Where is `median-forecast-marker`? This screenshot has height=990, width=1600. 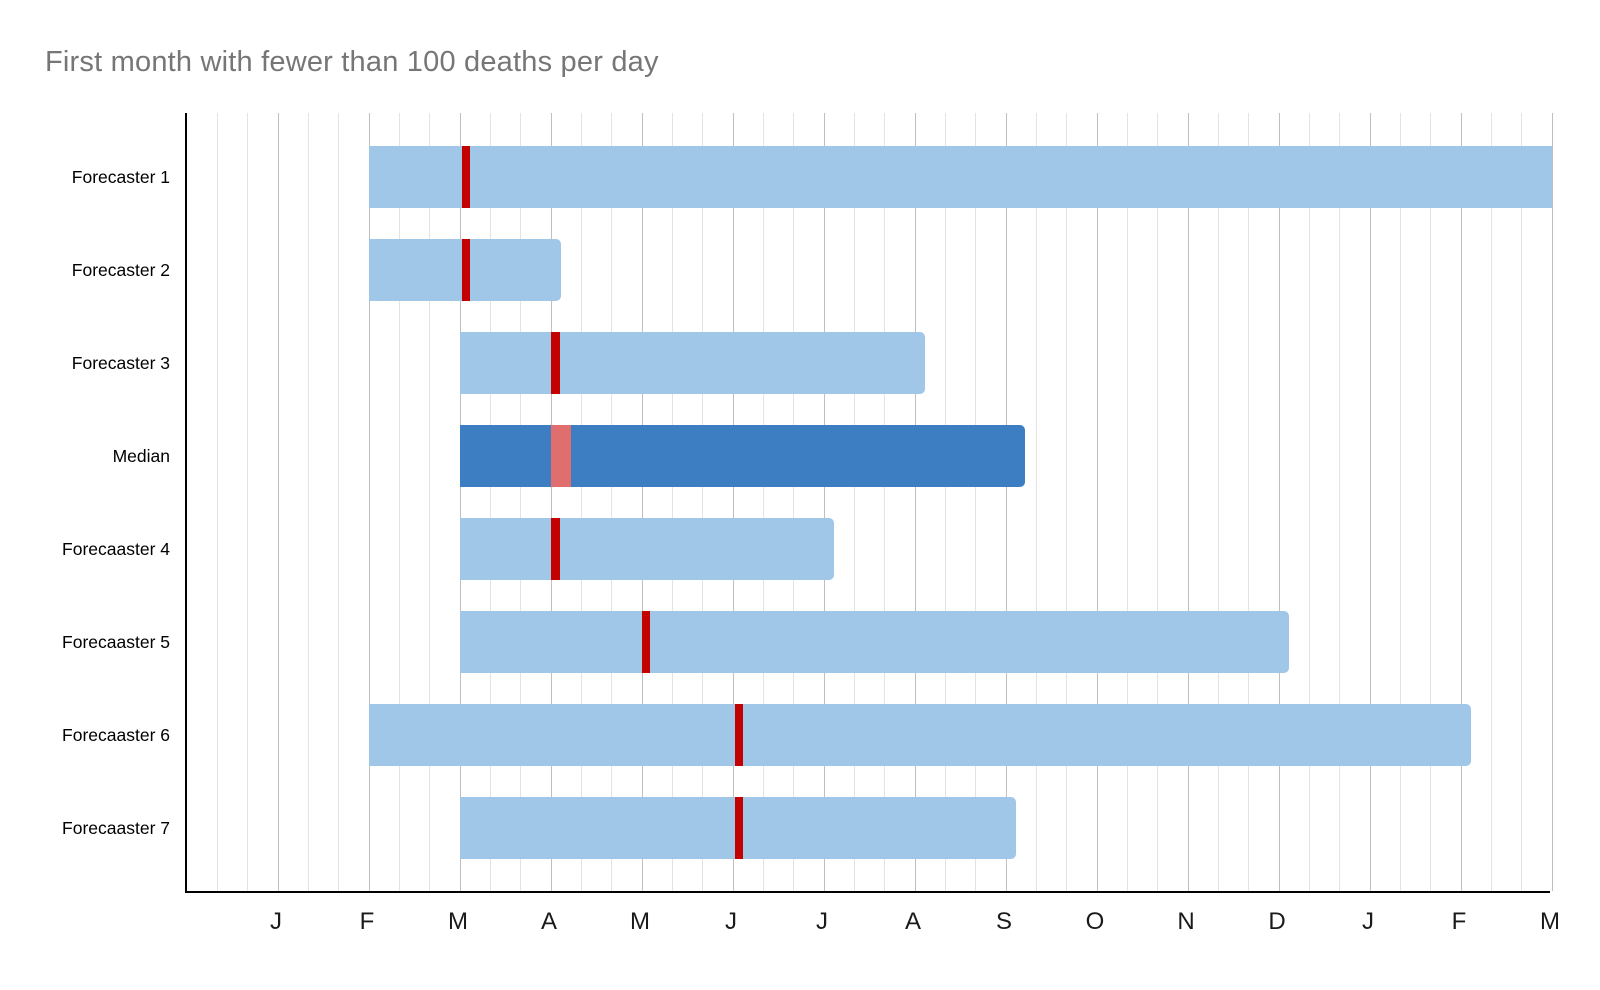 median-forecast-marker is located at coordinates (561, 456).